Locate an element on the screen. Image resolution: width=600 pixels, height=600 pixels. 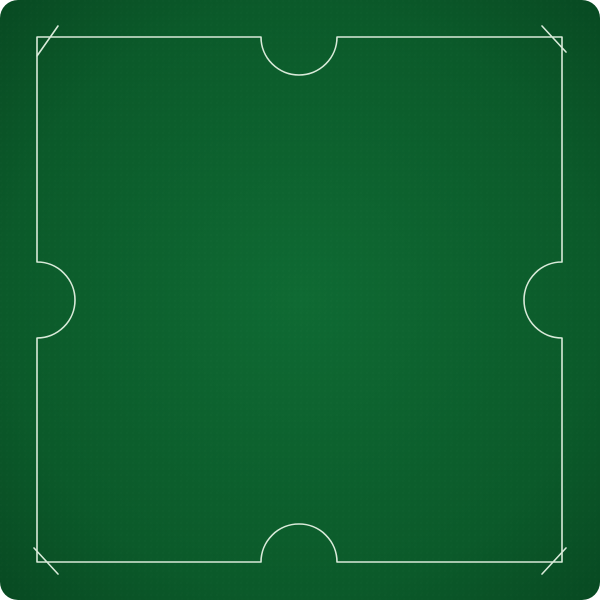
corner-marker-top-right is located at coordinates (554, 39).